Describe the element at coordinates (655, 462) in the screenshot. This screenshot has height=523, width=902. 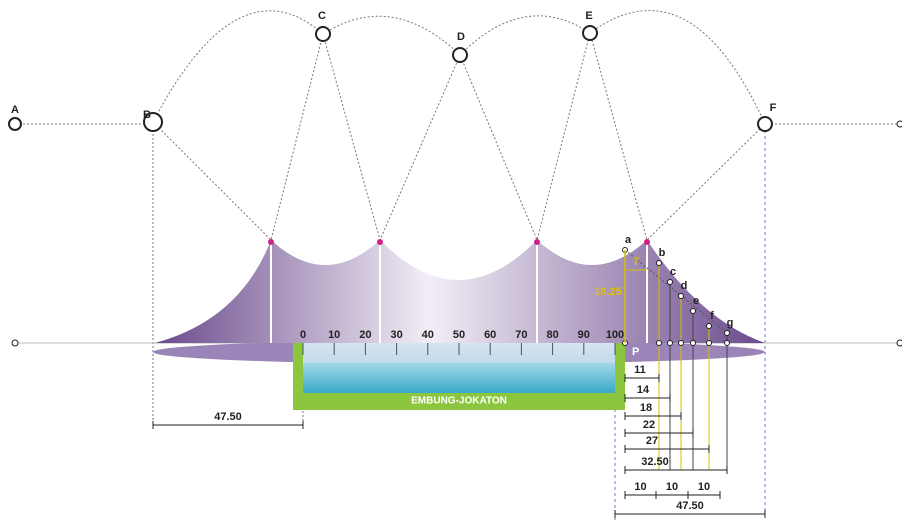
I see `stack-dim-label: 32.50` at that location.